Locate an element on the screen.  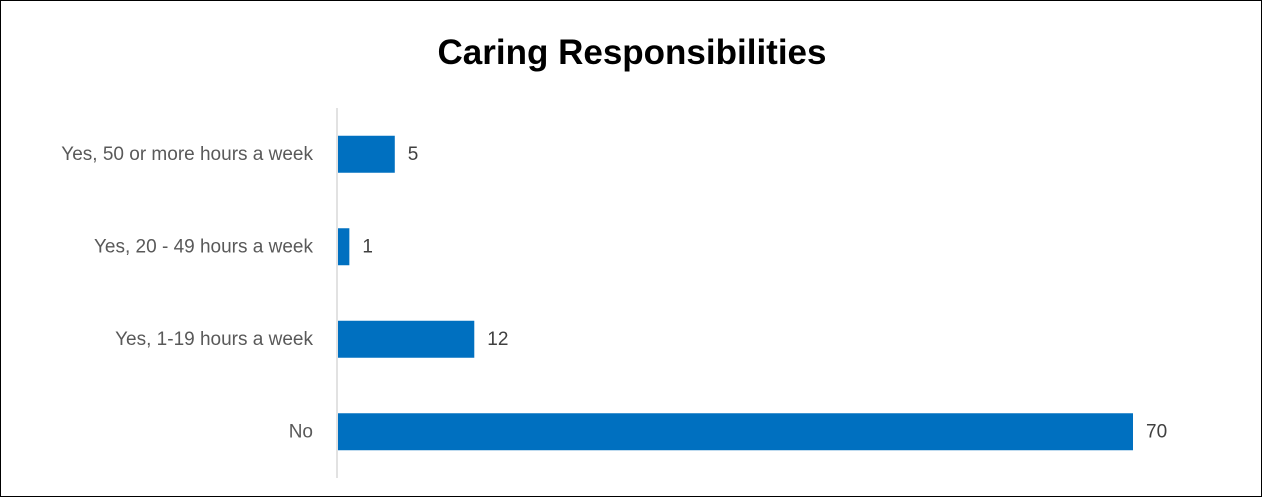
value-label-0: 5 is located at coordinates (413, 154).